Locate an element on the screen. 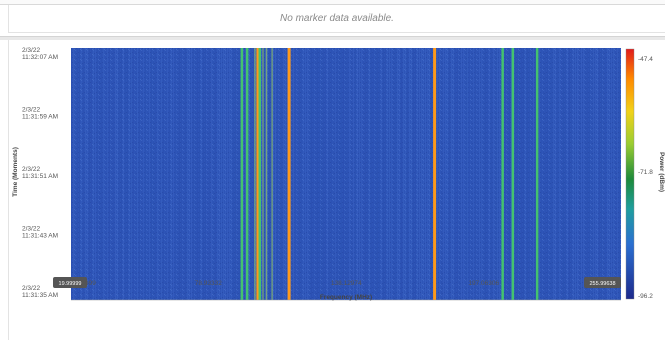  y-tick-time: 11:32:07 AM is located at coordinates (40, 57).